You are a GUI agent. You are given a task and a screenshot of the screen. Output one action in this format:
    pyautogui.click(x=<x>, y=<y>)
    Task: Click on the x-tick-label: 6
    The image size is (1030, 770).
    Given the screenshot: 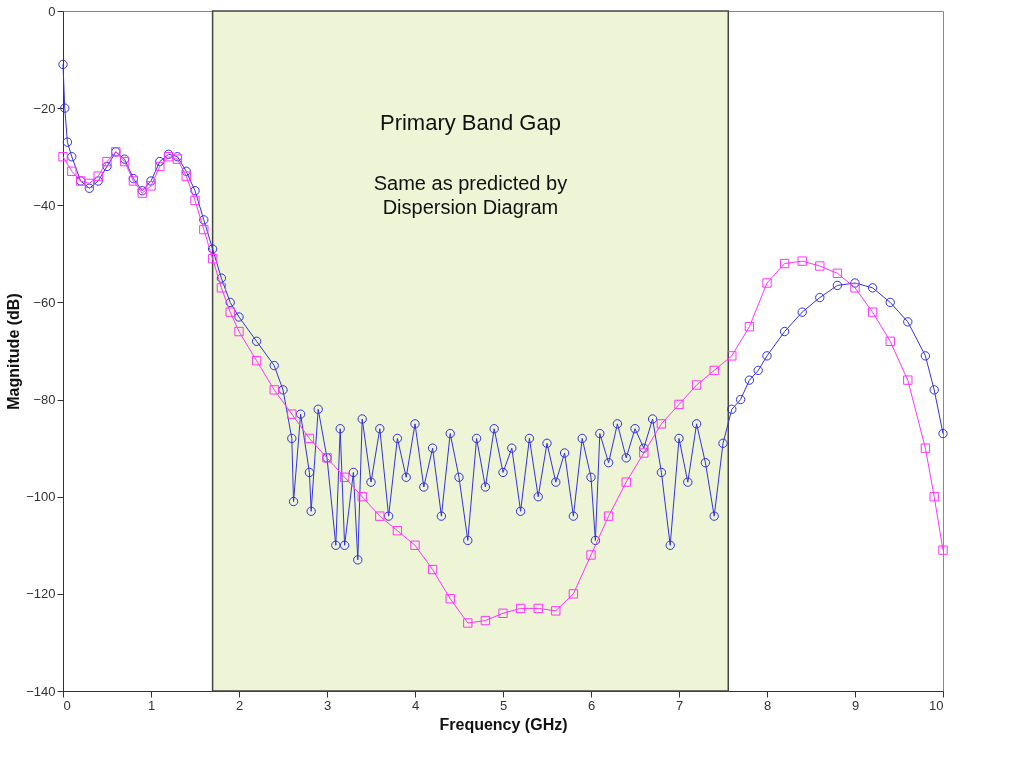 What is the action you would take?
    pyautogui.click(x=591, y=705)
    